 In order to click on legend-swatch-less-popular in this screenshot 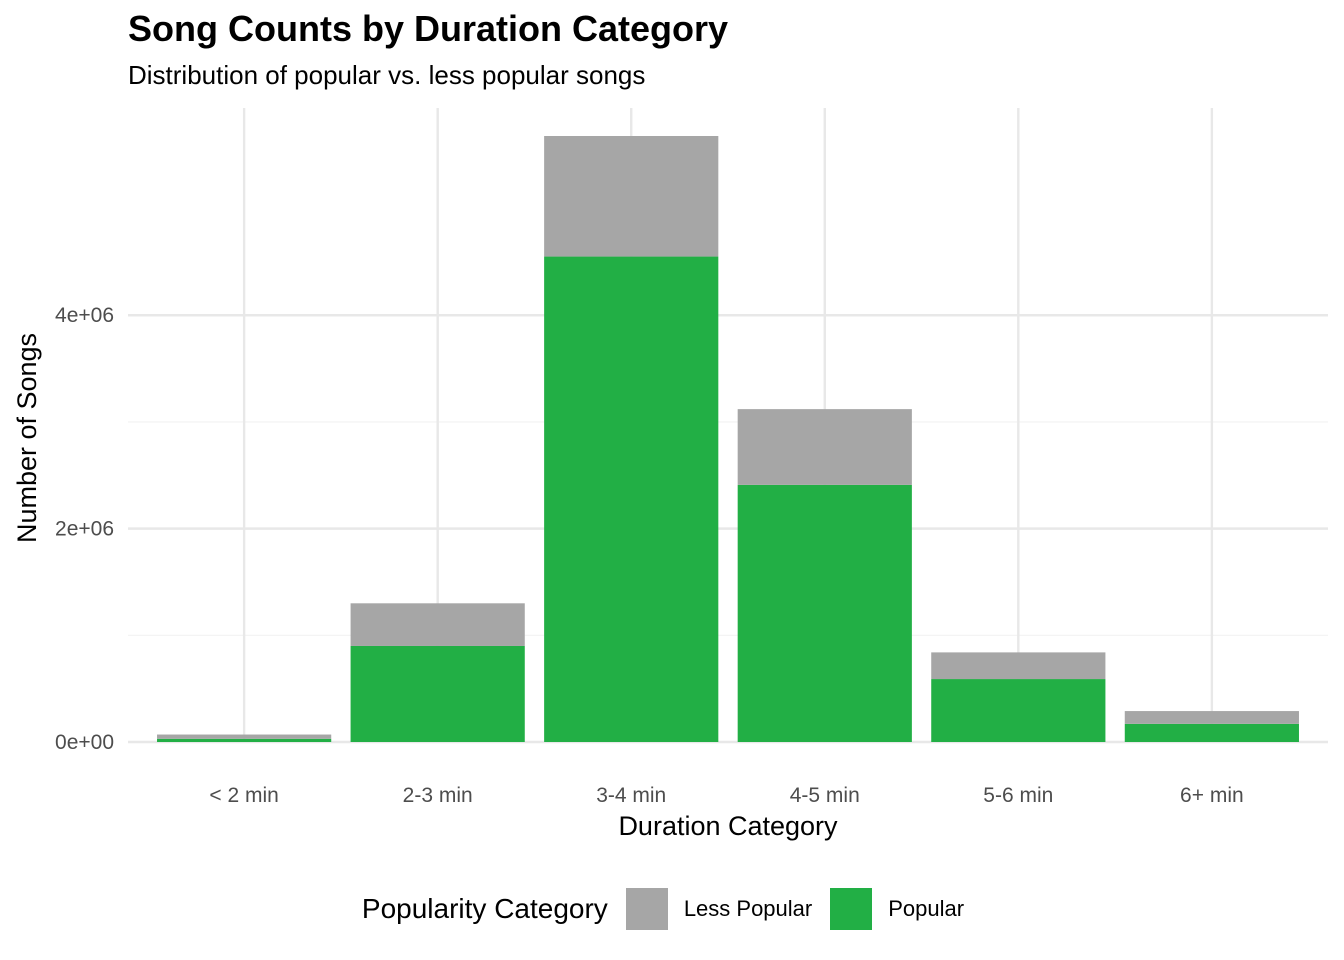, I will do `click(646, 909)`.